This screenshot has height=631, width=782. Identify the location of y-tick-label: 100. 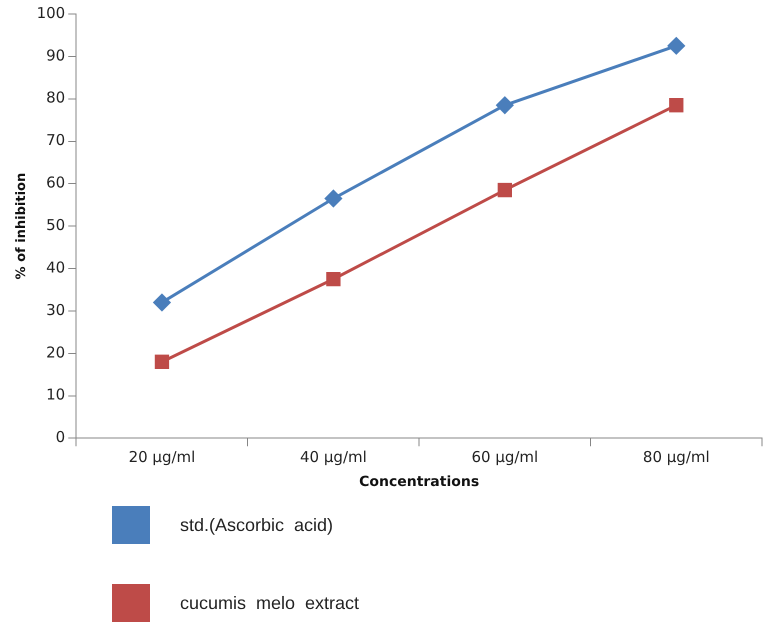
(51, 13).